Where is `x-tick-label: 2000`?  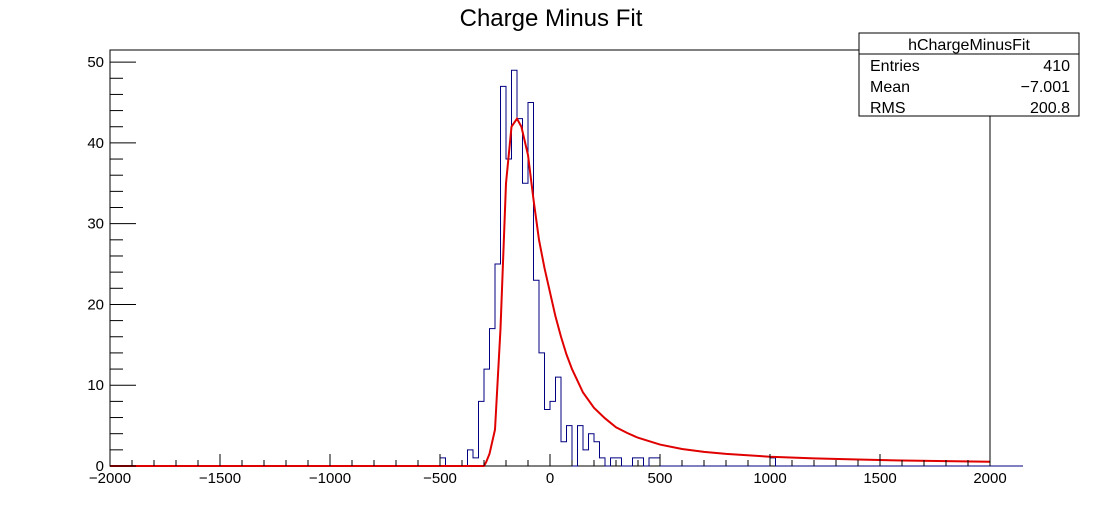
x-tick-label: 2000 is located at coordinates (989, 478).